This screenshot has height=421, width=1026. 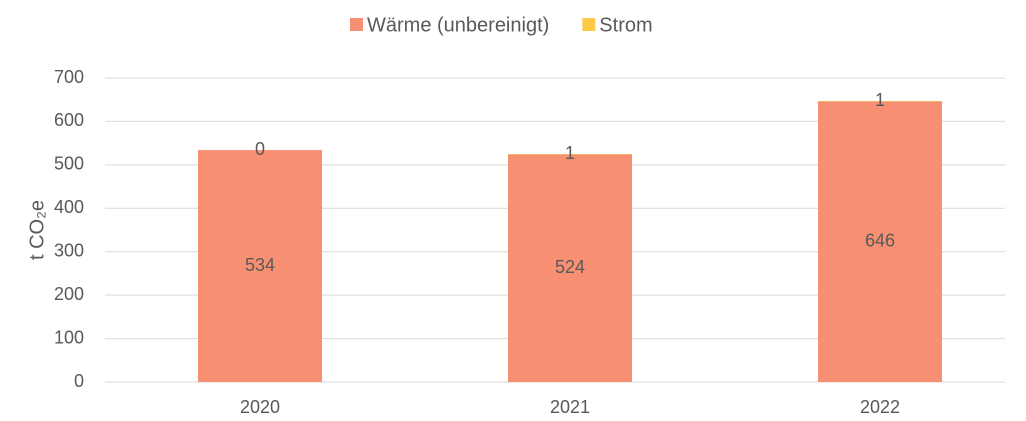 What do you see at coordinates (37, 230) in the screenshot?
I see `y-axis-label: t CO₂e` at bounding box center [37, 230].